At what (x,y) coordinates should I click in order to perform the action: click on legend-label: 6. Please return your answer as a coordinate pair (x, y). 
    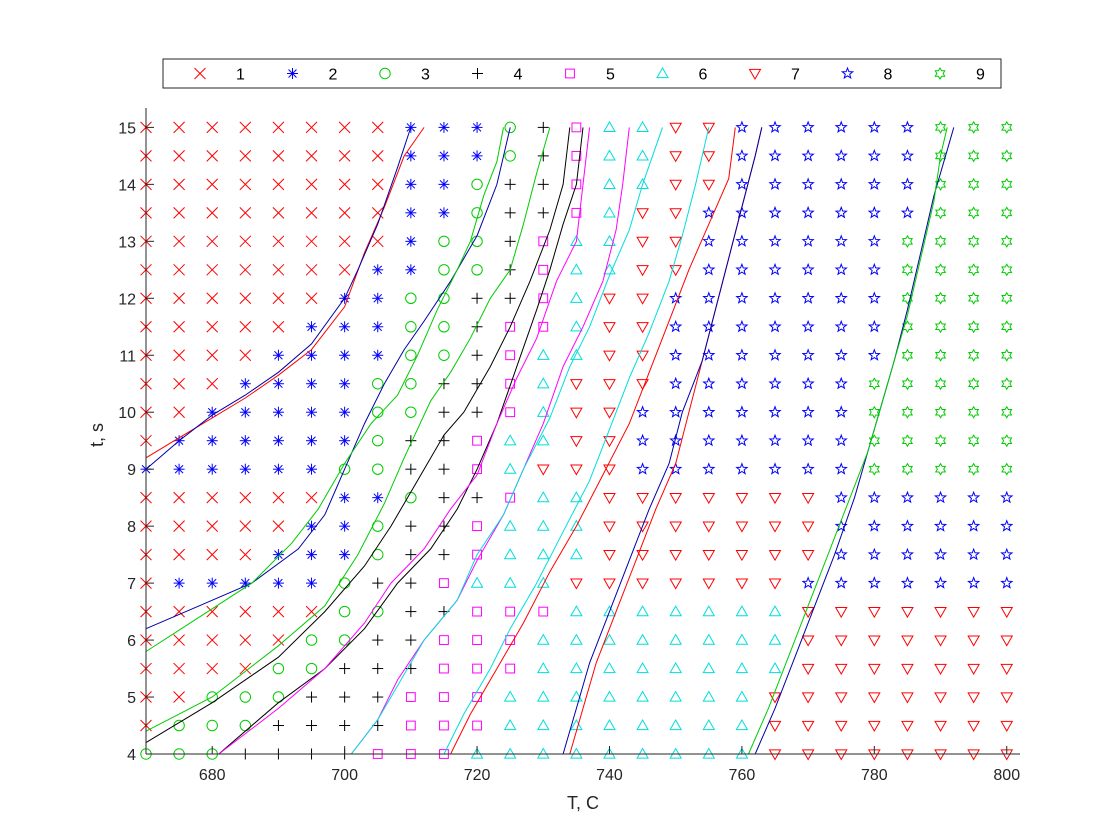
    Looking at the image, I should click on (703, 75).